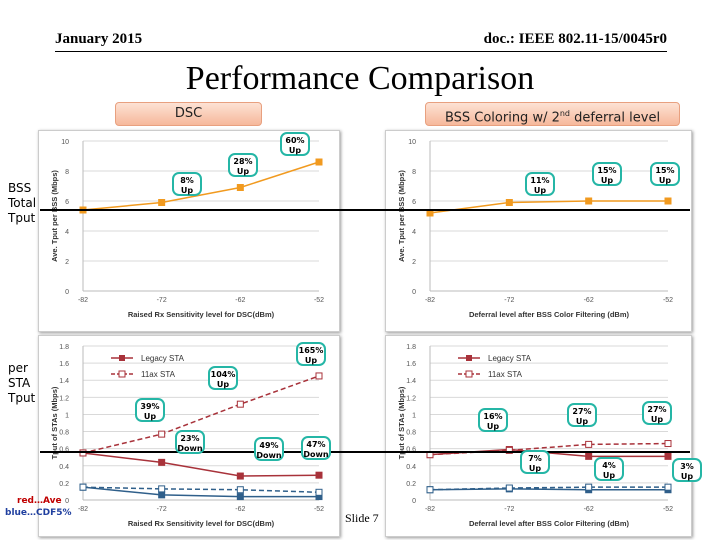 The height and width of the screenshot is (540, 720). Describe the element at coordinates (411, 467) in the screenshot. I see `y-tick-label: 0.4` at that location.